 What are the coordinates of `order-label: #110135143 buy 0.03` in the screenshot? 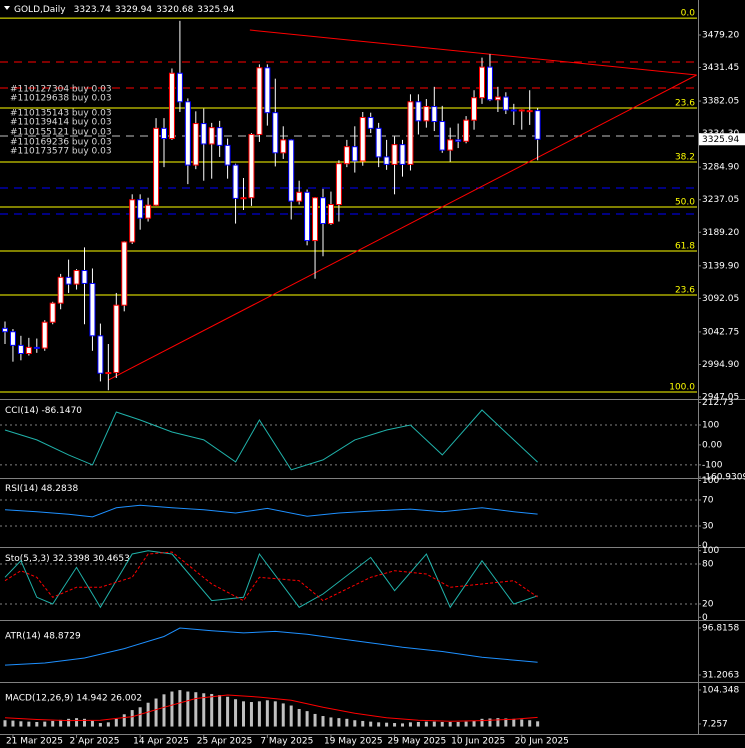 It's located at (61, 114).